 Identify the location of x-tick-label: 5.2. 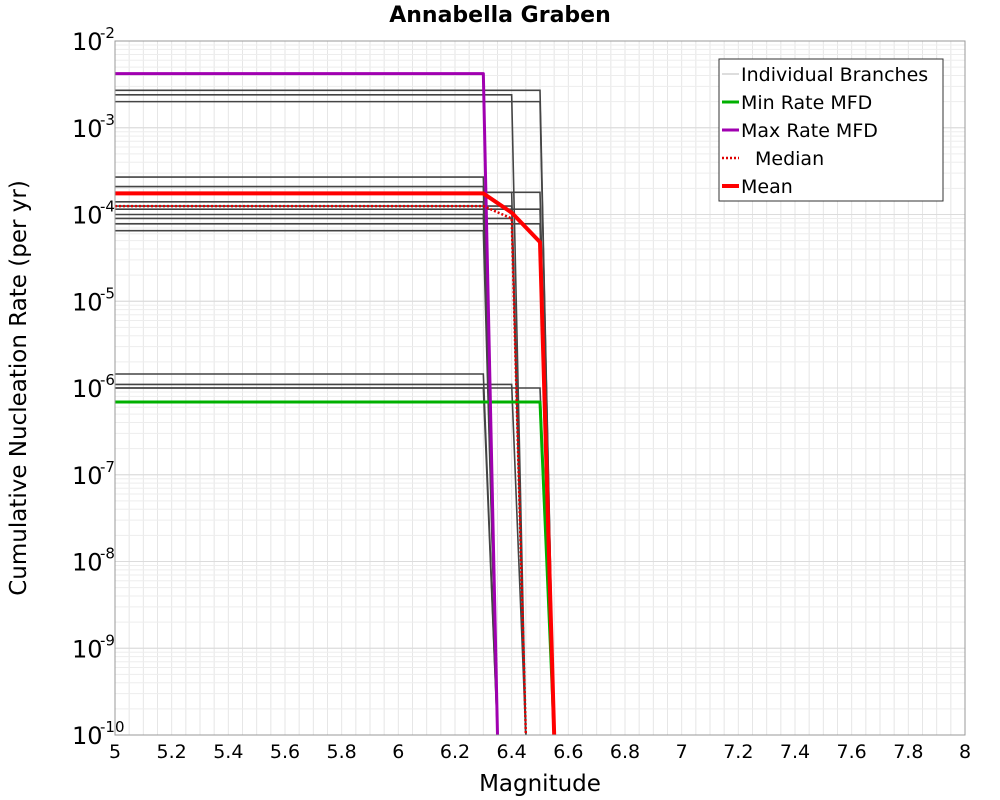
(172, 752).